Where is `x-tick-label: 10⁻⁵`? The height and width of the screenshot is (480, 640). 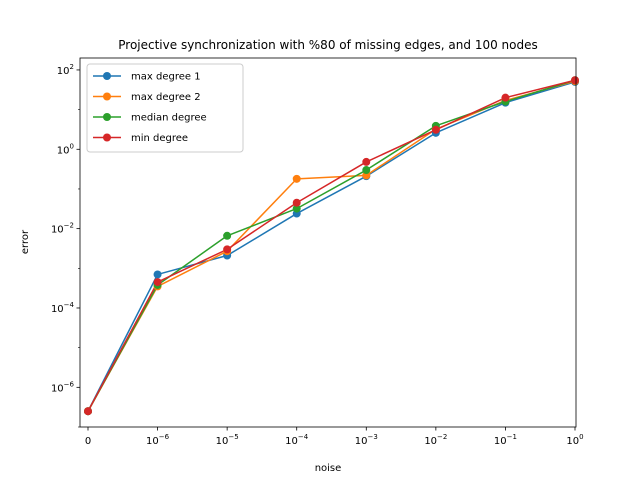
x-tick-label: 10⁻⁵ is located at coordinates (227, 440).